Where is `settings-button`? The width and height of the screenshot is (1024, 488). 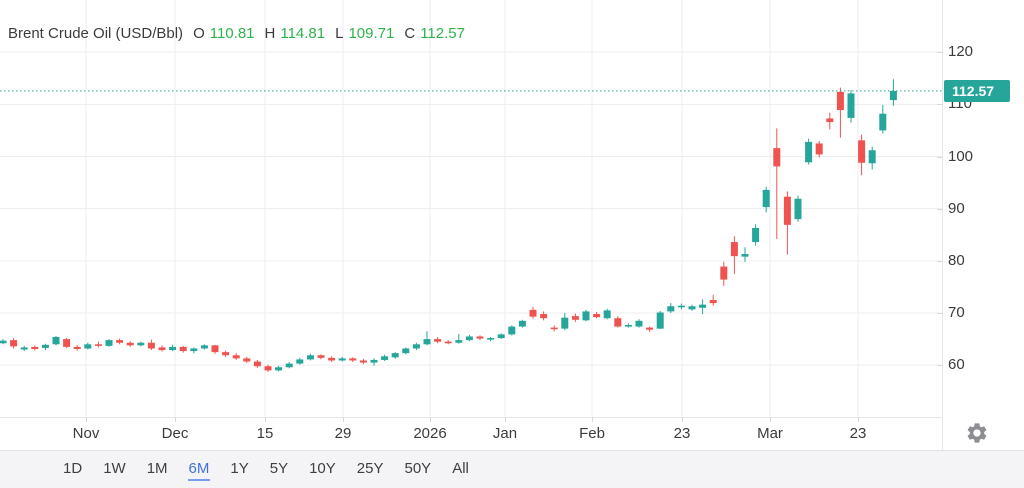 settings-button is located at coordinates (977, 433).